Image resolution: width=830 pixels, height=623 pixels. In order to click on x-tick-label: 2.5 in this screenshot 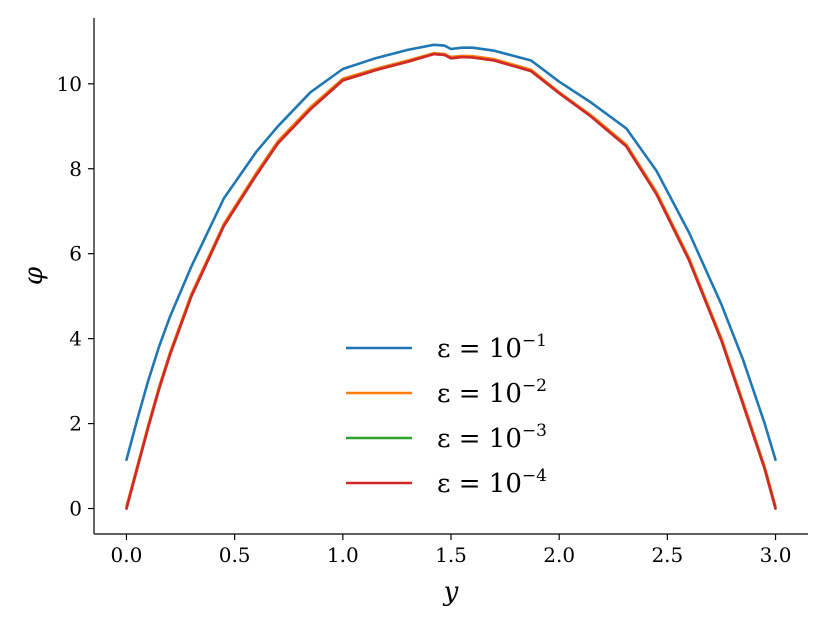, I will do `click(667, 555)`.